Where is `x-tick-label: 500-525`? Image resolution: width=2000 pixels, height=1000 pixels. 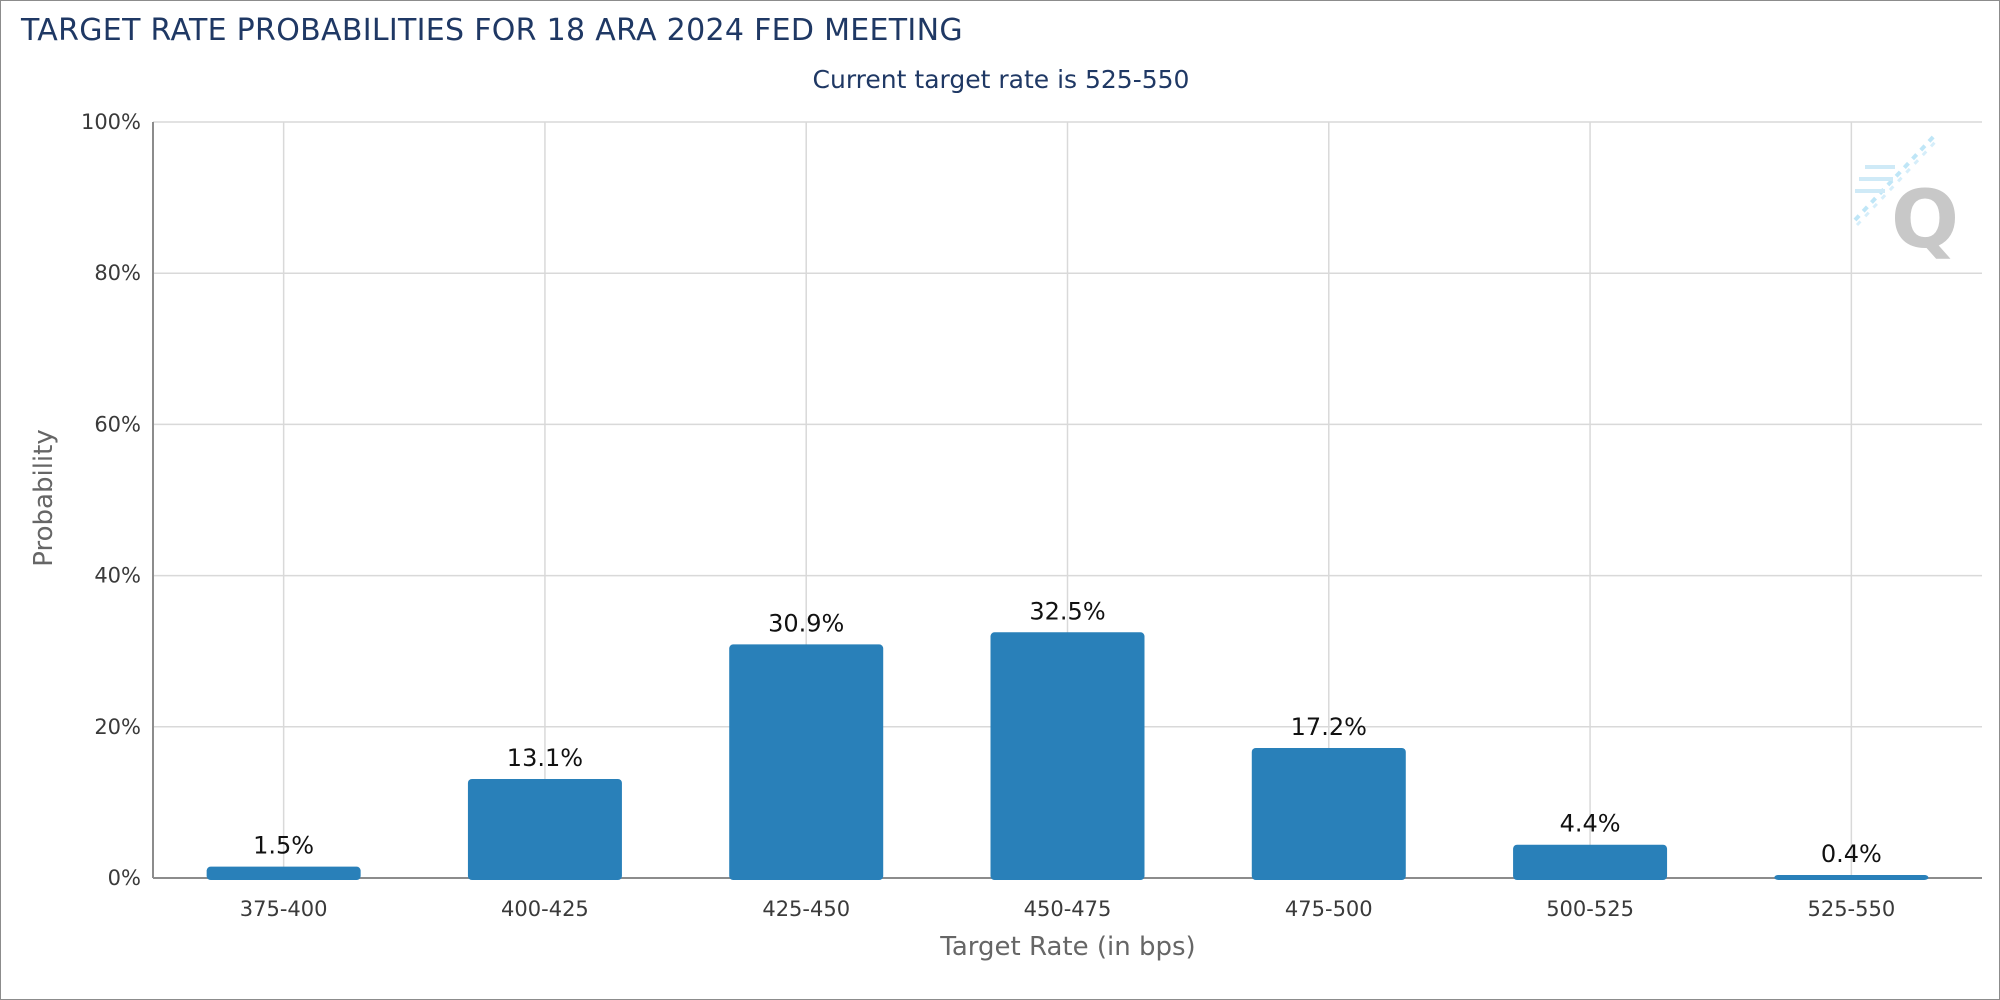
x-tick-label: 500-525 is located at coordinates (1590, 909).